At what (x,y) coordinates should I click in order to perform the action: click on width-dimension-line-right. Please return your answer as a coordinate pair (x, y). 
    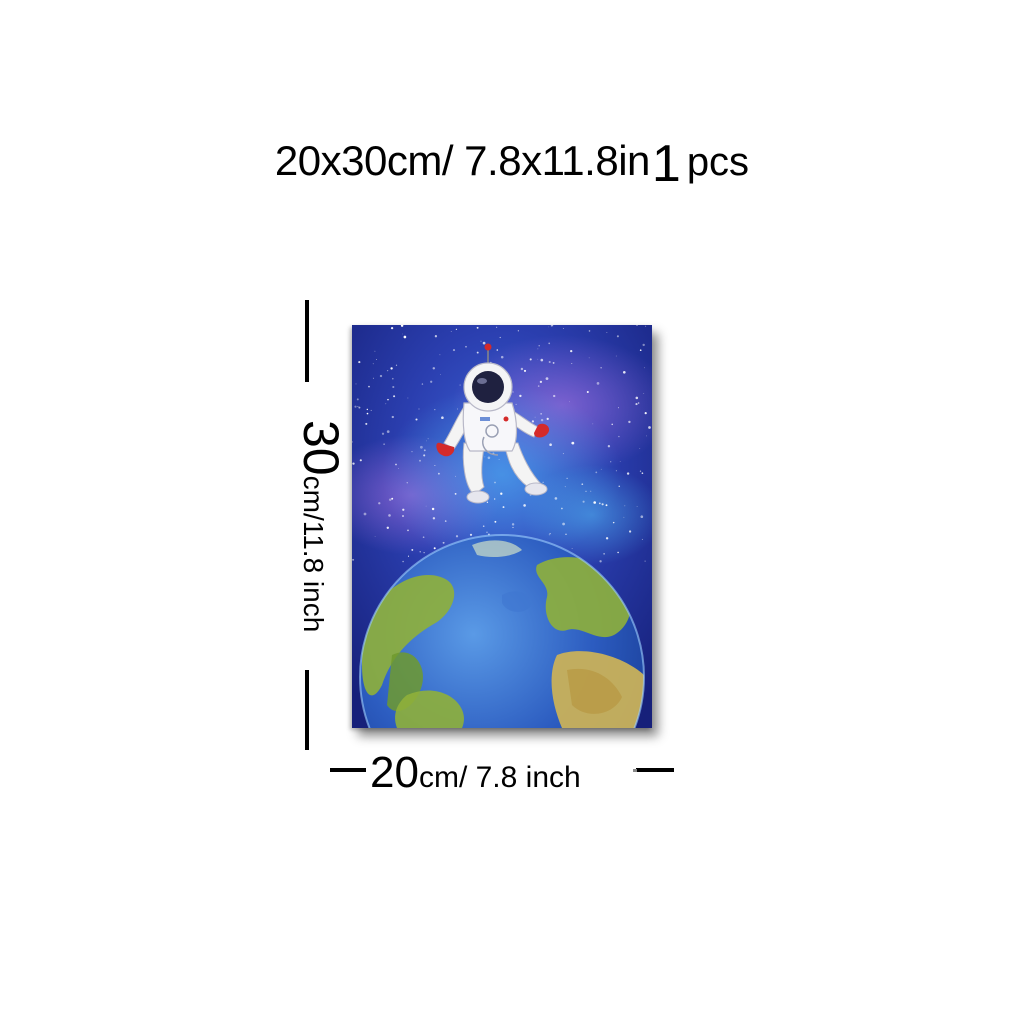
    Looking at the image, I should click on (655, 770).